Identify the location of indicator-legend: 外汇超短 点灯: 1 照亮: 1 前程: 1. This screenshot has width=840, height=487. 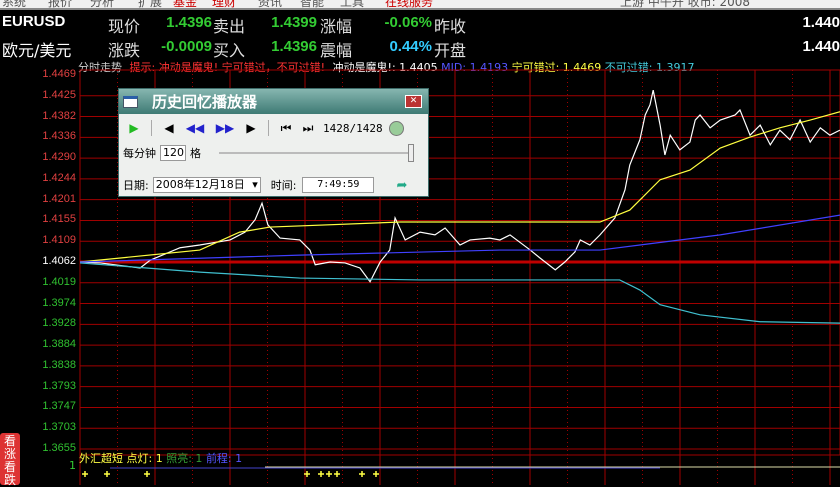
(160, 458).